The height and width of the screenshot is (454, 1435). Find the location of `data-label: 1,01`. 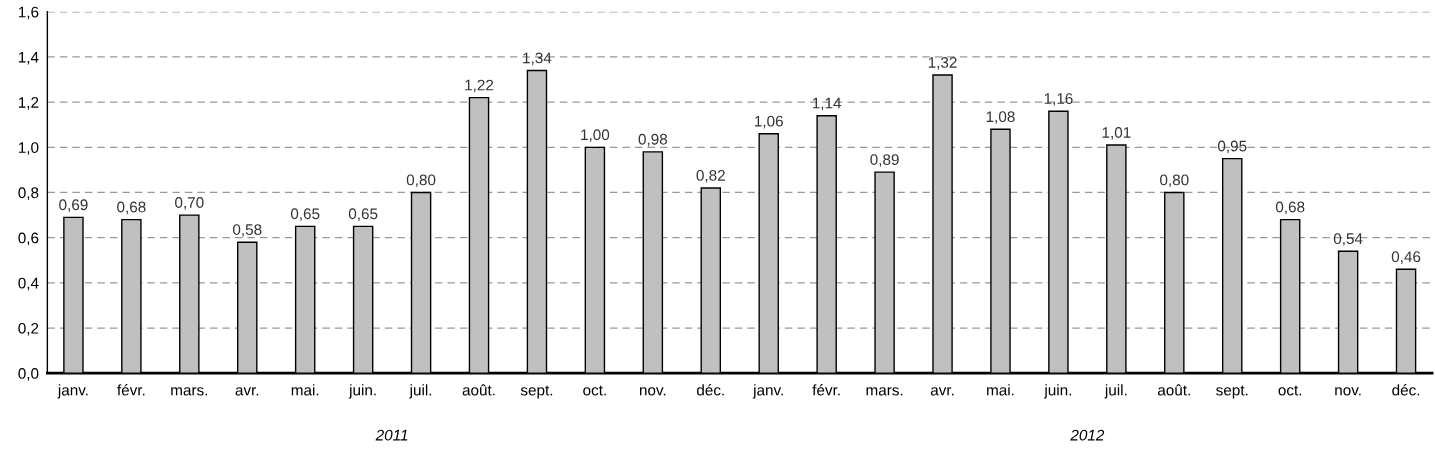

data-label: 1,01 is located at coordinates (1116, 133).